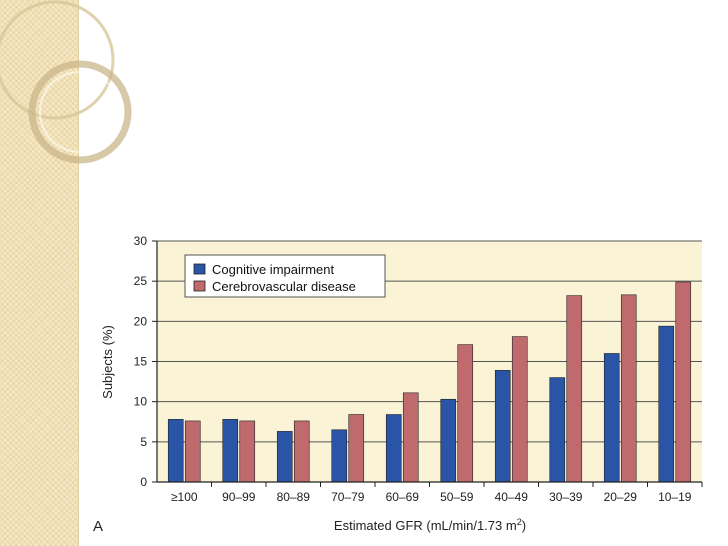  I want to click on y-tick-label: 20, so click(141, 321).